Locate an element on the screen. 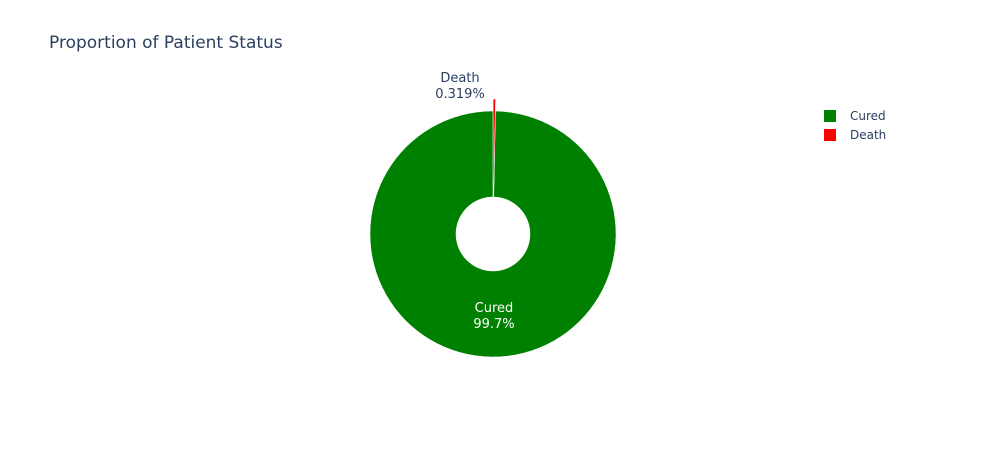  legend-item-cured: Cured is located at coordinates (855, 115).